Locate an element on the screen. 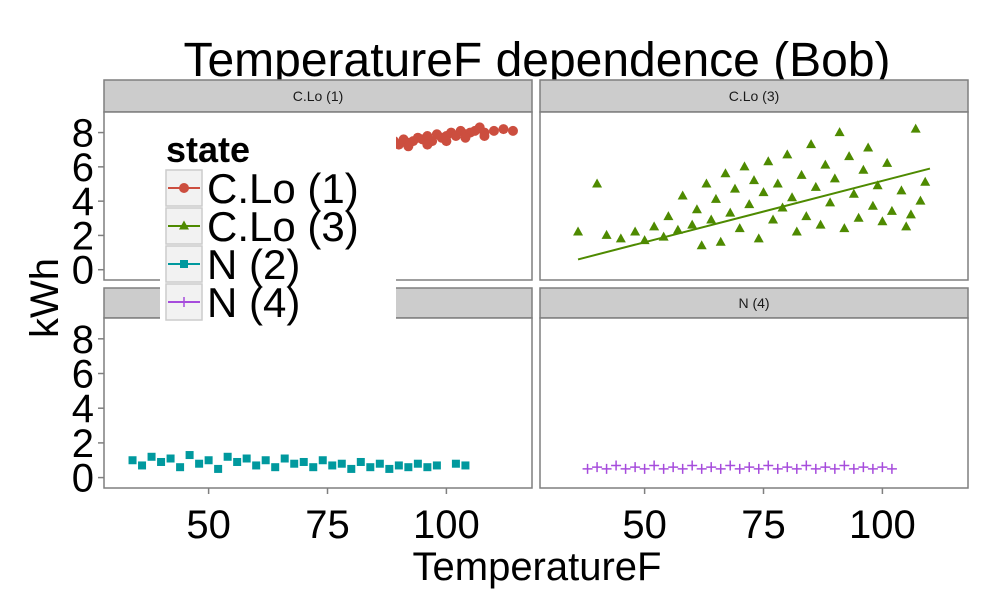 The image size is (1000, 600). legend-item: N (2) is located at coordinates (232, 264).